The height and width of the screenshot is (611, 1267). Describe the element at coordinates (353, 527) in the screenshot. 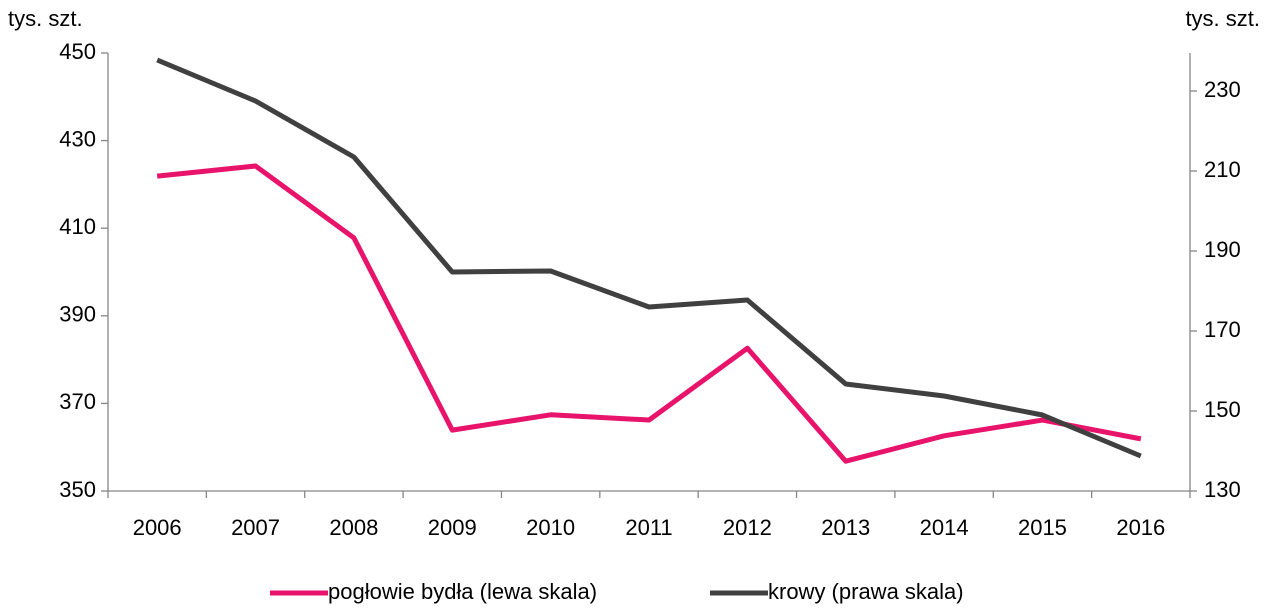

I see `x-tick-label: 2008` at that location.